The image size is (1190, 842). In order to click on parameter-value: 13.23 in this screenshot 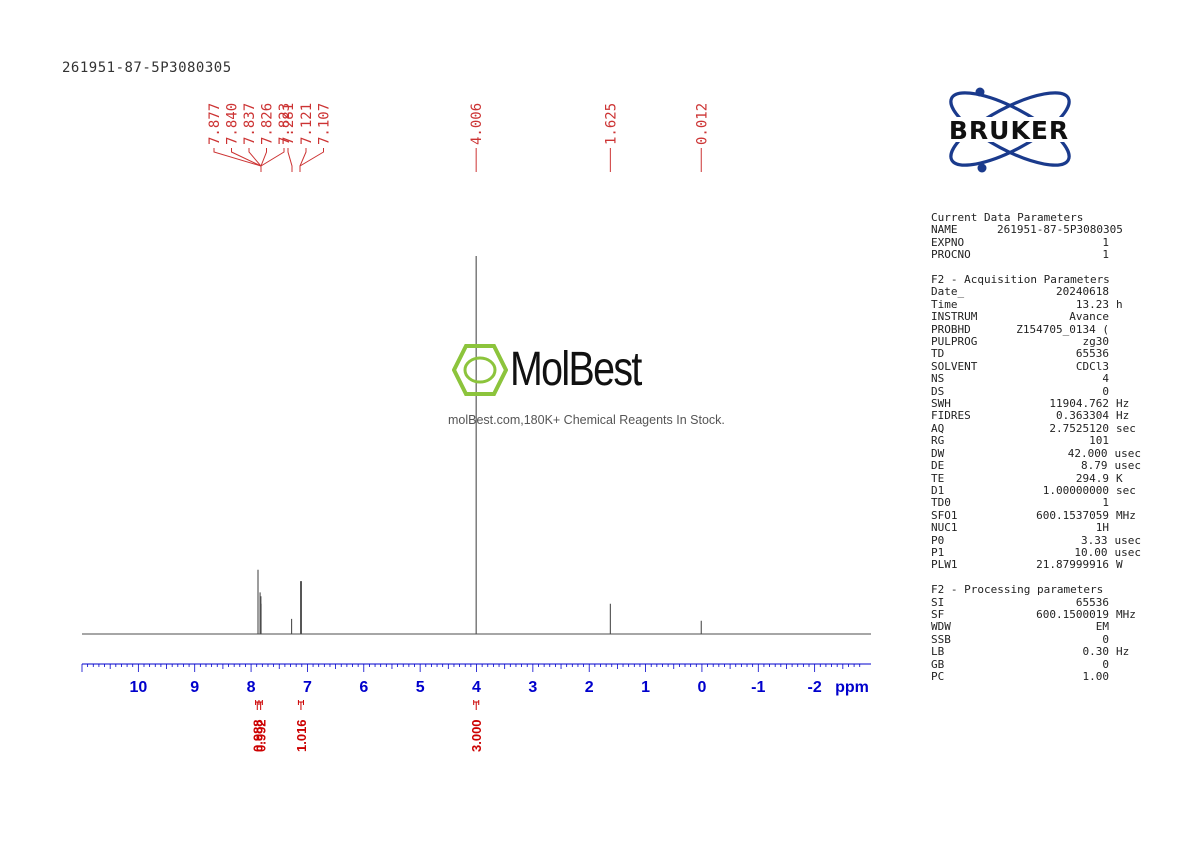, I will do `click(1092, 304)`.